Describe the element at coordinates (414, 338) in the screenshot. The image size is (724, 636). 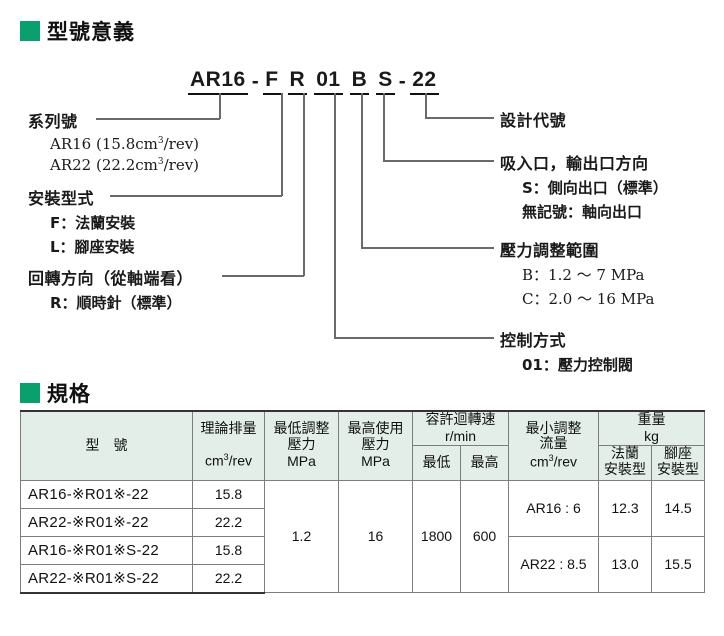
I see `leader-line-control-horizontal` at that location.